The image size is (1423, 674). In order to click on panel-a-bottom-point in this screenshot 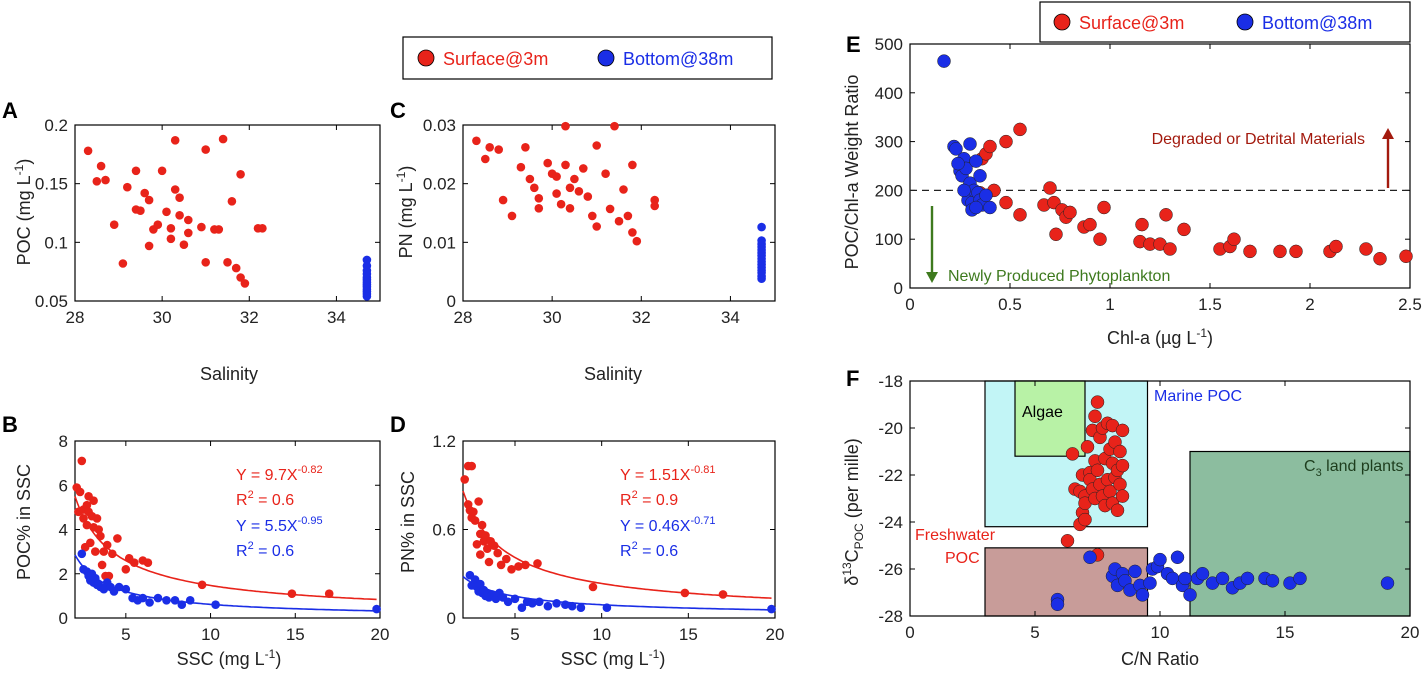, I will do `click(367, 296)`.